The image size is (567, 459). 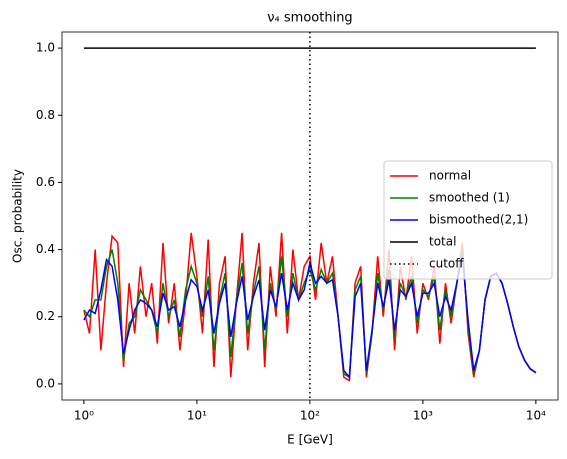 I want to click on y-tick-label: 1.0, so click(x=45, y=48).